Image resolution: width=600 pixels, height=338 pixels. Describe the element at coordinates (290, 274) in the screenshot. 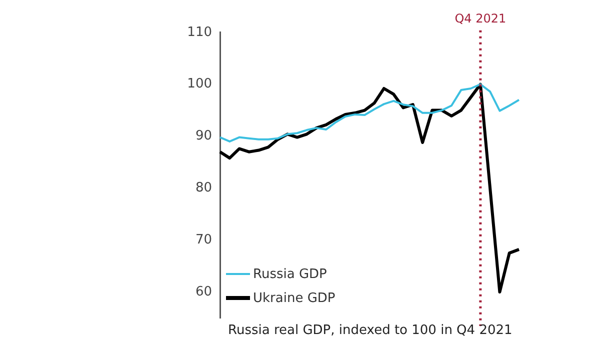

I see `legend-label: Russia GDP` at that location.